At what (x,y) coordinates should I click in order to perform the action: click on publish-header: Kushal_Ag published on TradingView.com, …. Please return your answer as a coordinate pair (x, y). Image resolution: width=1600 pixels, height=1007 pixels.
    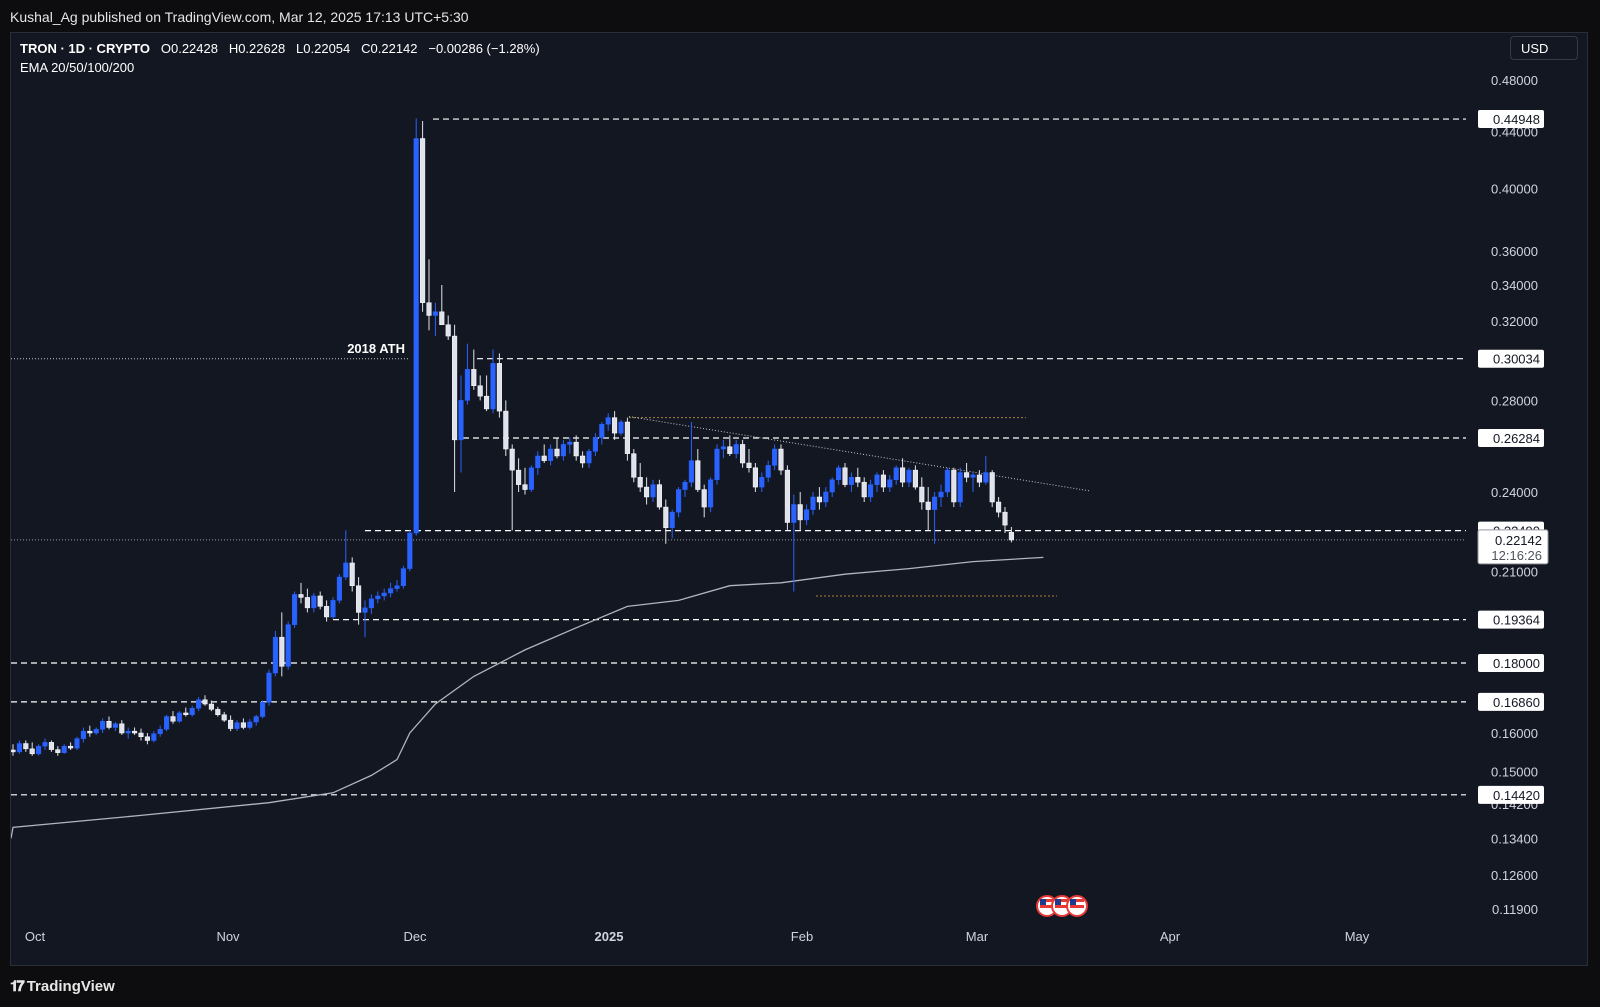
    Looking at the image, I should click on (800, 17).